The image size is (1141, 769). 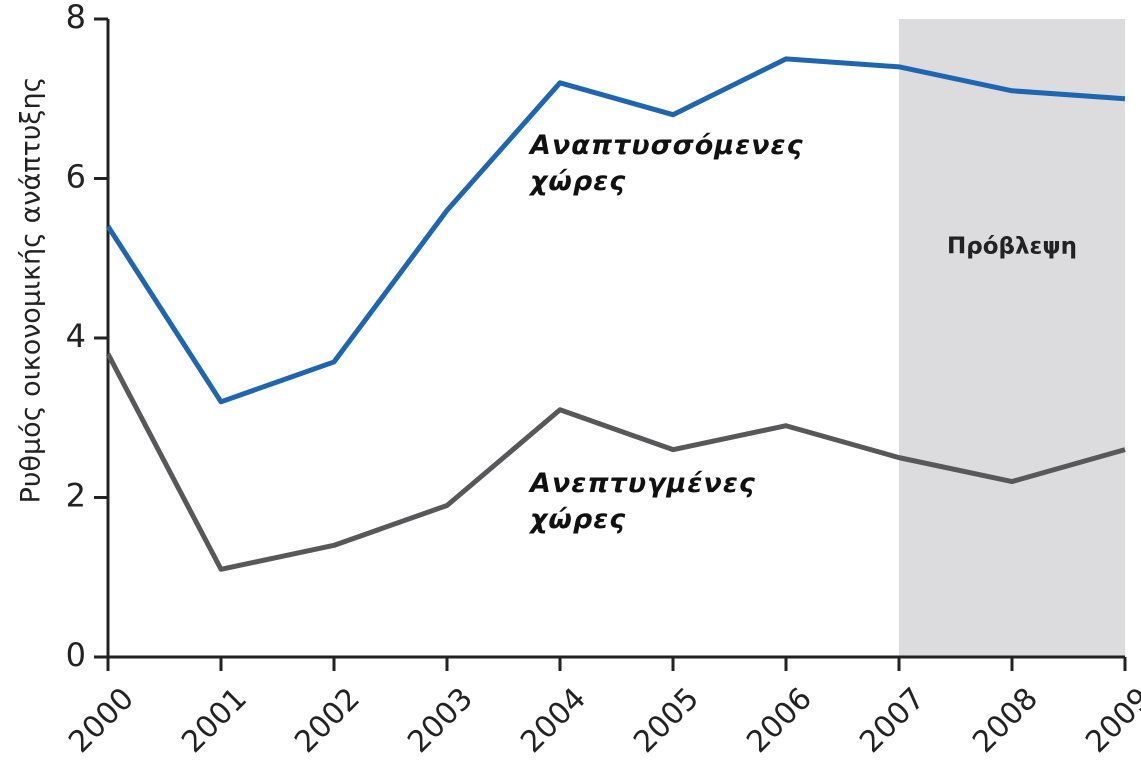 I want to click on series-label: Ανεπτυγμένες χώρες, so click(x=643, y=501).